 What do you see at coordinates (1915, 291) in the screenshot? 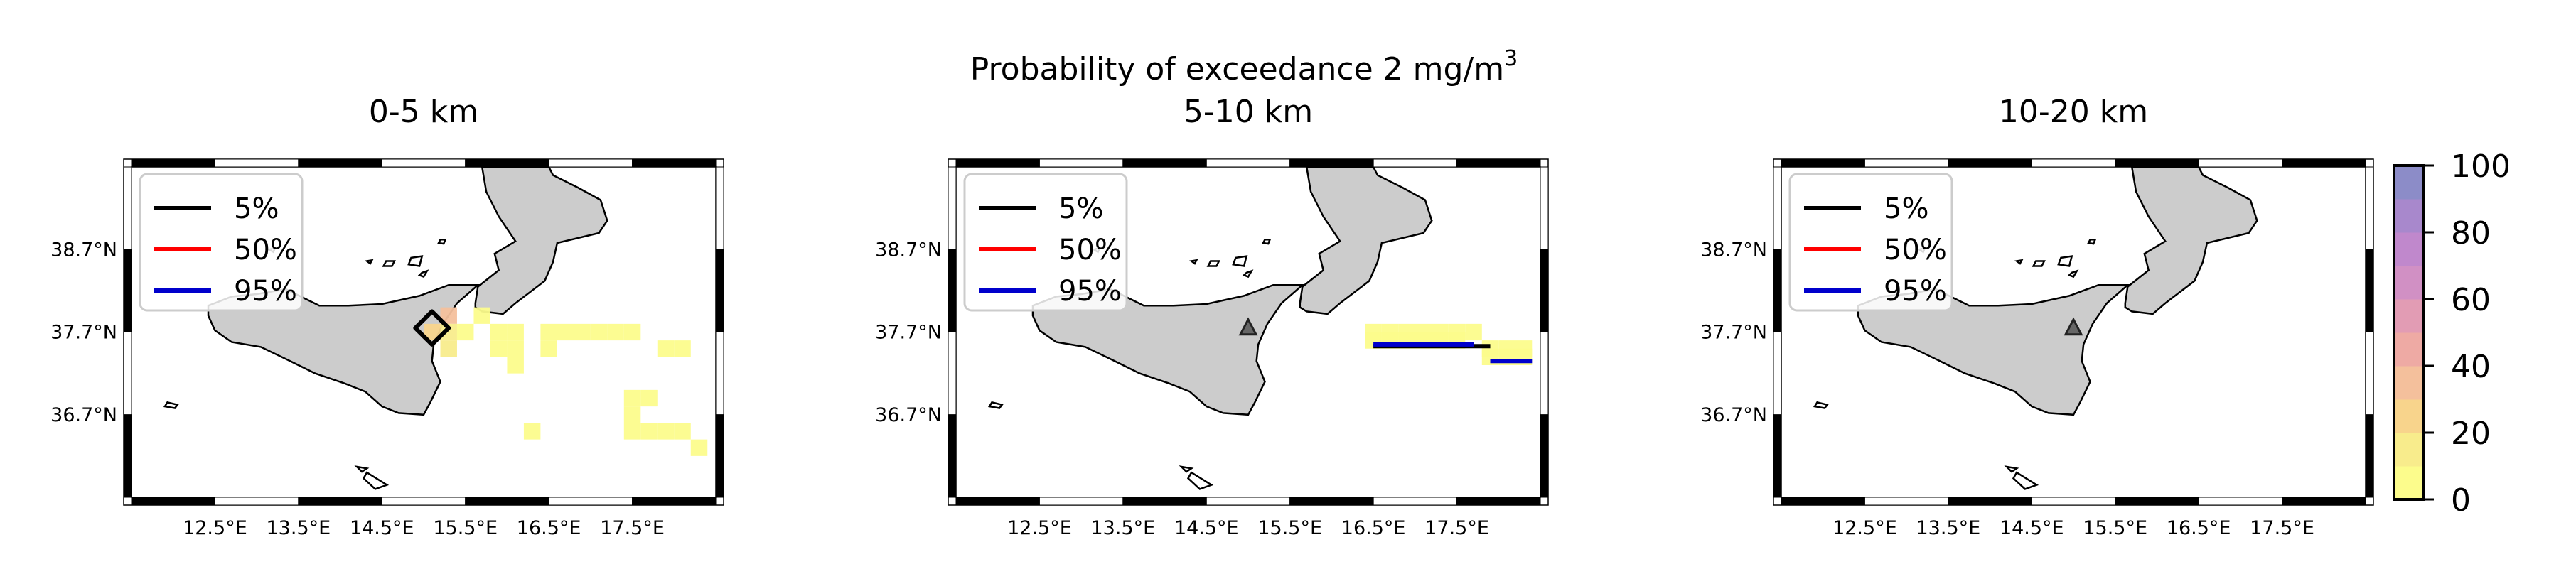
I see `legend-label: 95%` at bounding box center [1915, 291].